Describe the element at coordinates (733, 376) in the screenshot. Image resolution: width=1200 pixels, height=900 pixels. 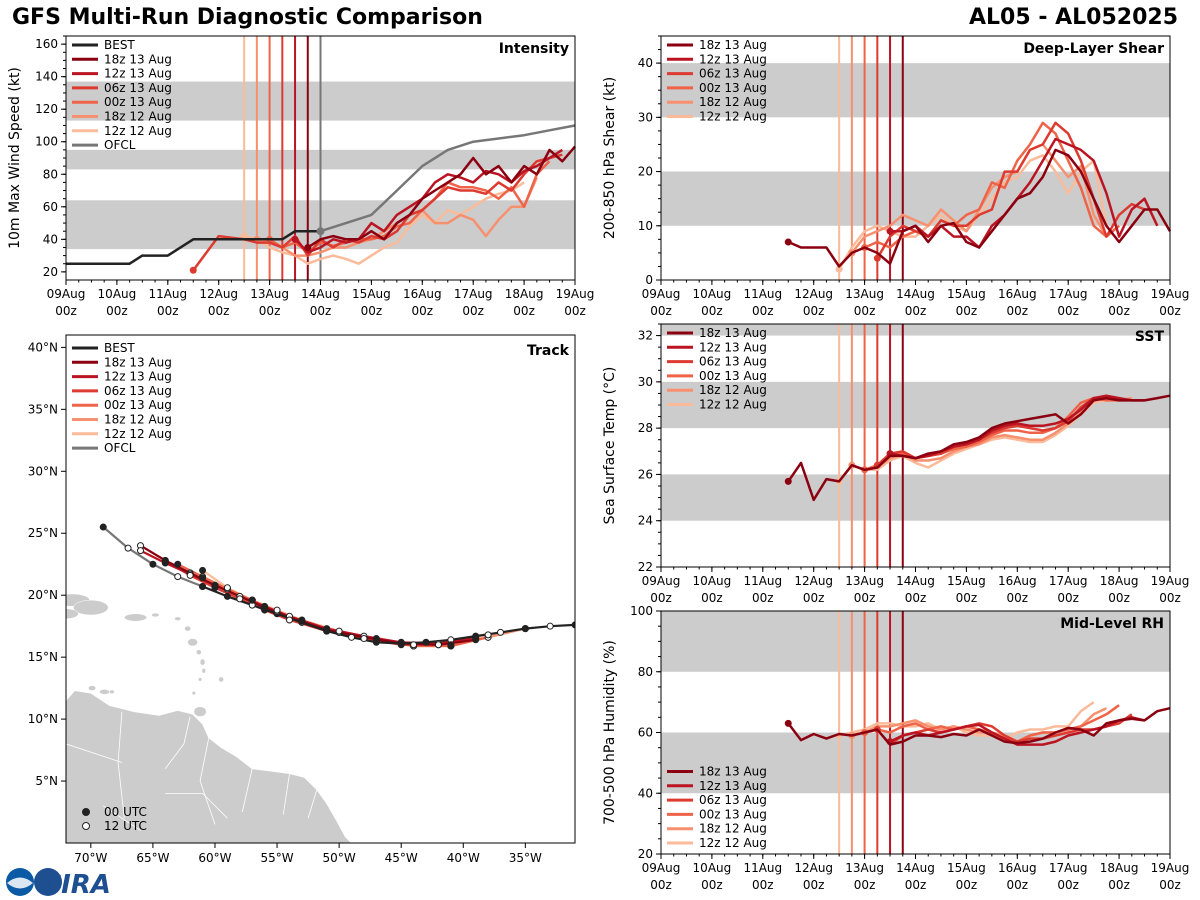
I see `legend-entry-sst: 00z 13 Aug` at that location.